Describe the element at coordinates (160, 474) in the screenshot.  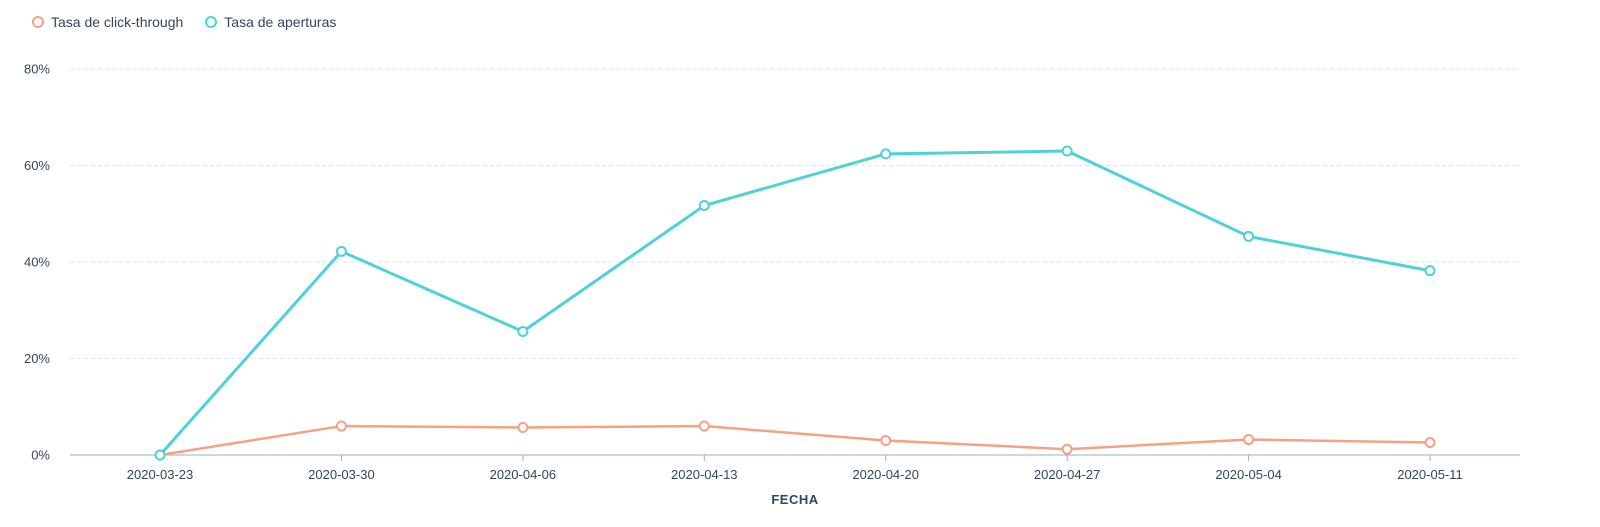
I see `x-tick-label: 2020-03-23` at that location.